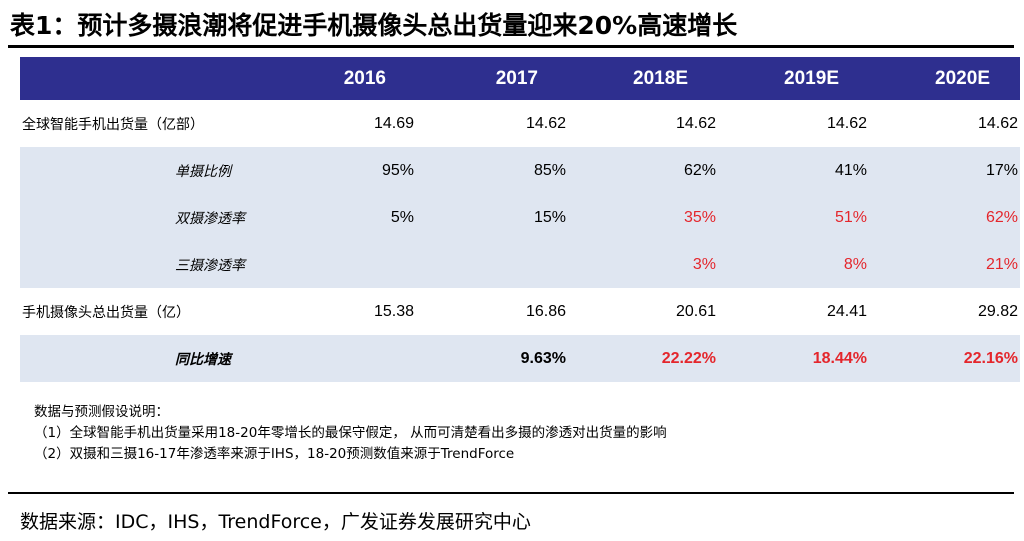 The height and width of the screenshot is (541, 1024). I want to click on table-row: 三摄渗透率 3% 8% 21%, so click(520, 264).